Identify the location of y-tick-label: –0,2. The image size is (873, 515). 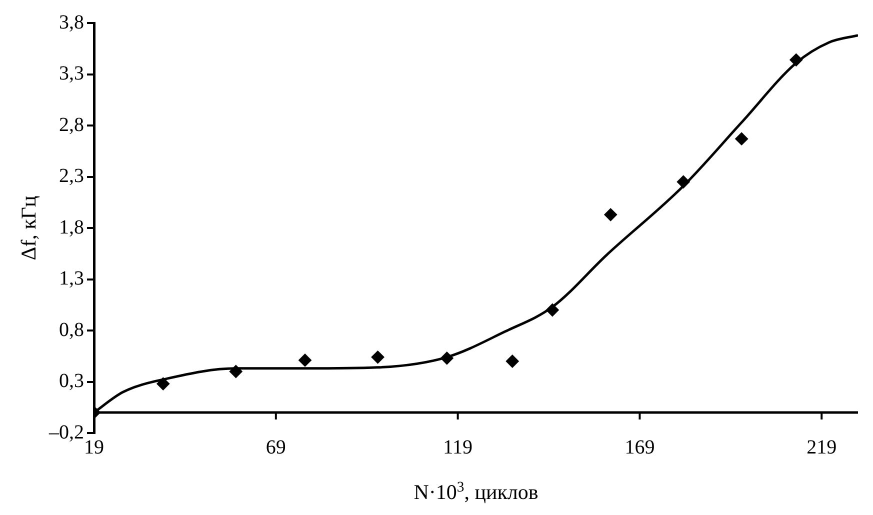
(66, 432).